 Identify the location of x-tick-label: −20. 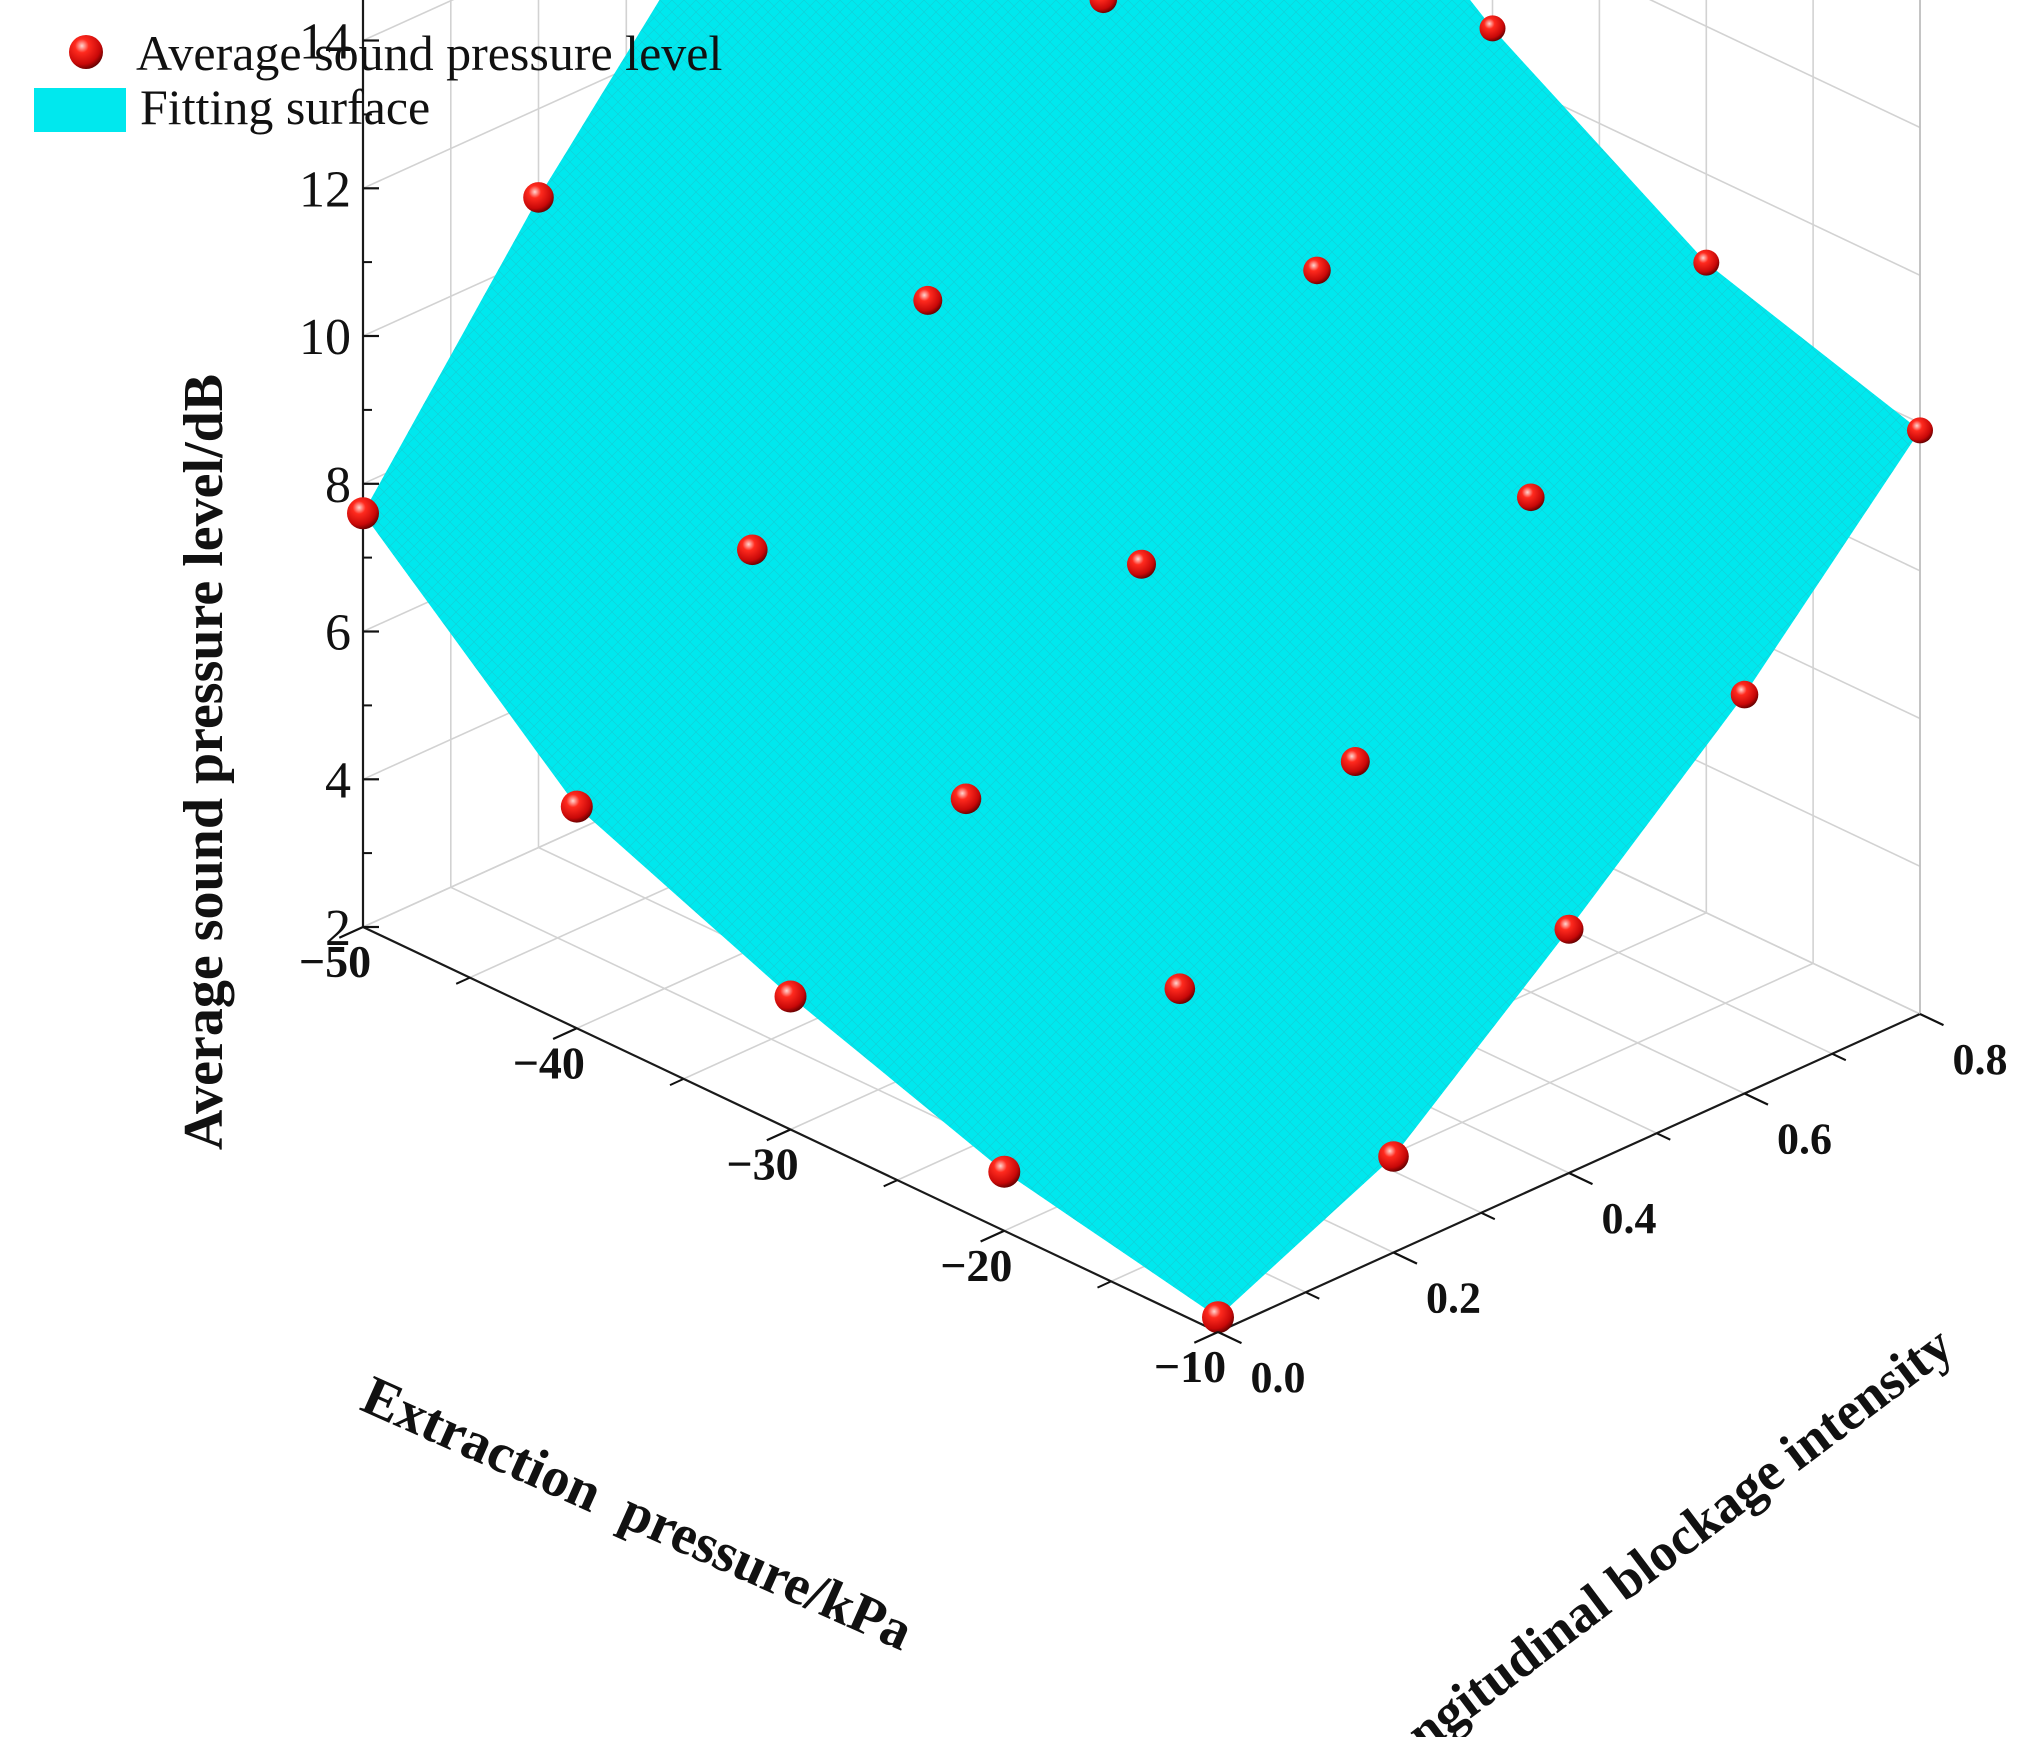
(976, 1265).